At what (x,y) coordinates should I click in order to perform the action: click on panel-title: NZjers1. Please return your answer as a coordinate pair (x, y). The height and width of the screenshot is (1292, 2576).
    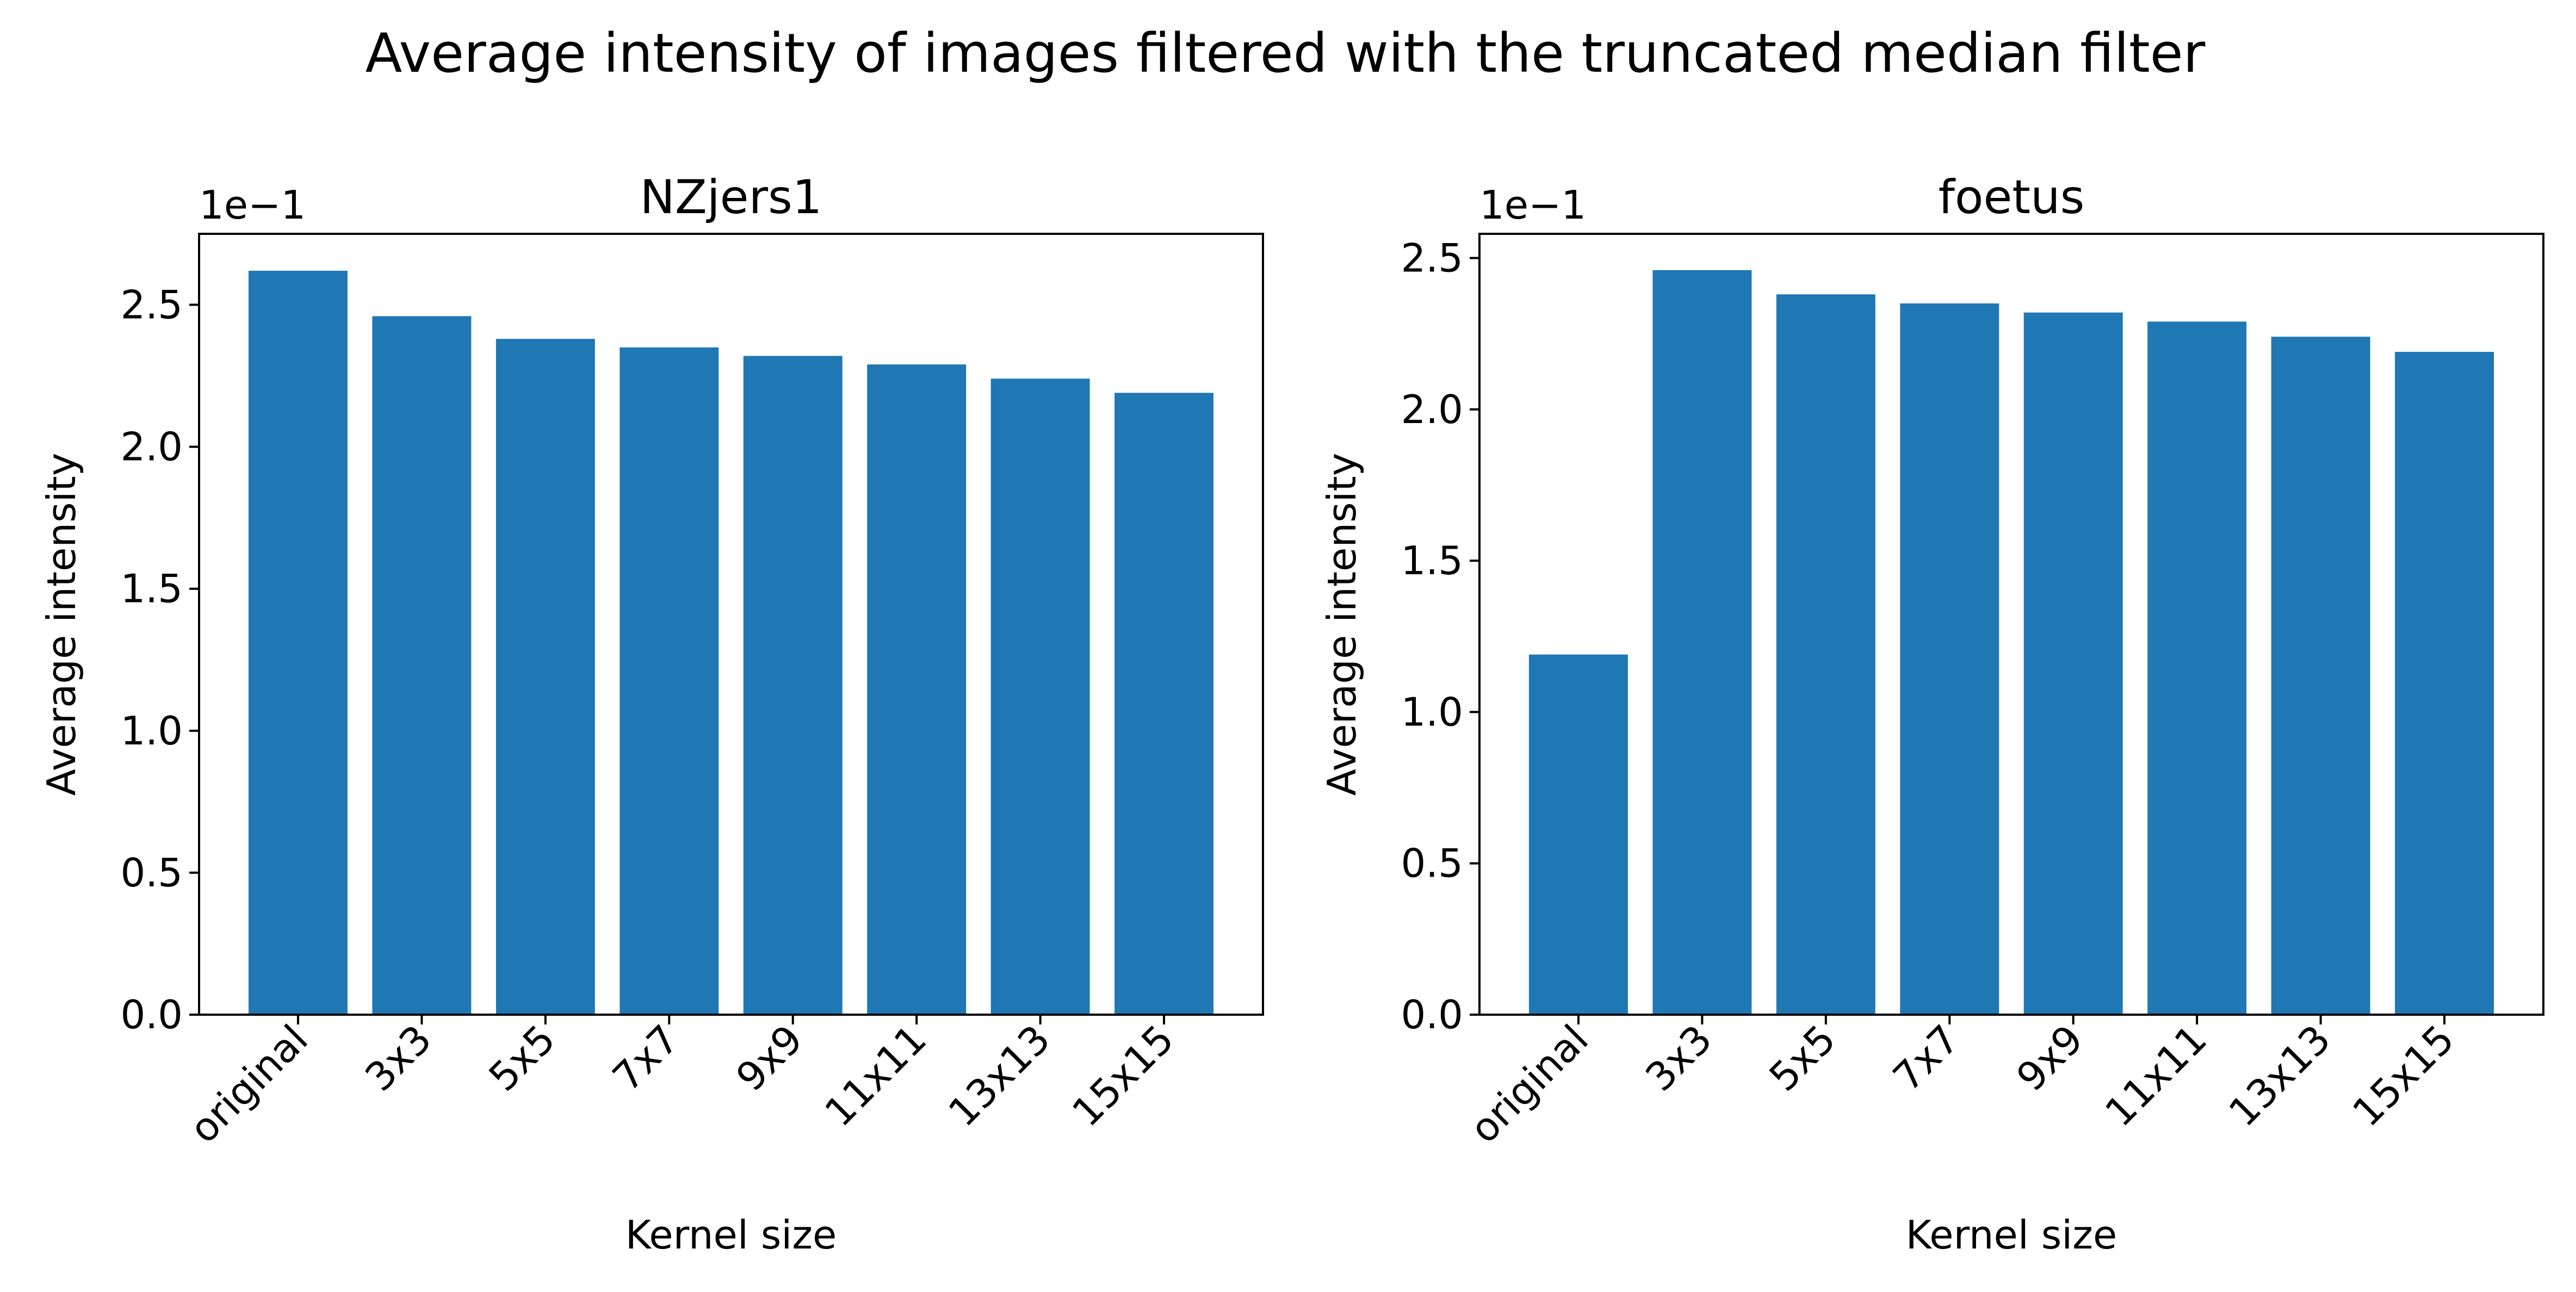
    Looking at the image, I should click on (731, 197).